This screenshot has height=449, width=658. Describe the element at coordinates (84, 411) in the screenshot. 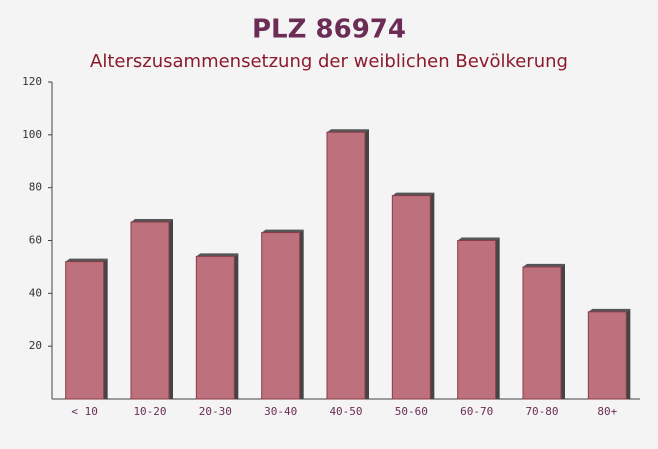

I see `x-tick-label: < 10` at that location.